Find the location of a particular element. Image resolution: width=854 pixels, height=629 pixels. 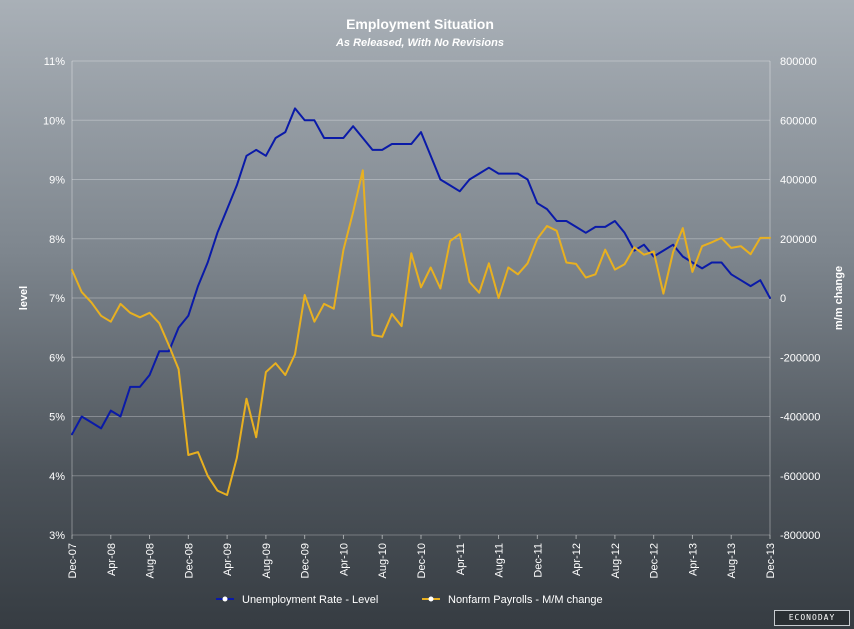

left-axis-ticks: 3% 4% 5% 6% 7% 8% 9% 10% 11% is located at coordinates (54, 299).